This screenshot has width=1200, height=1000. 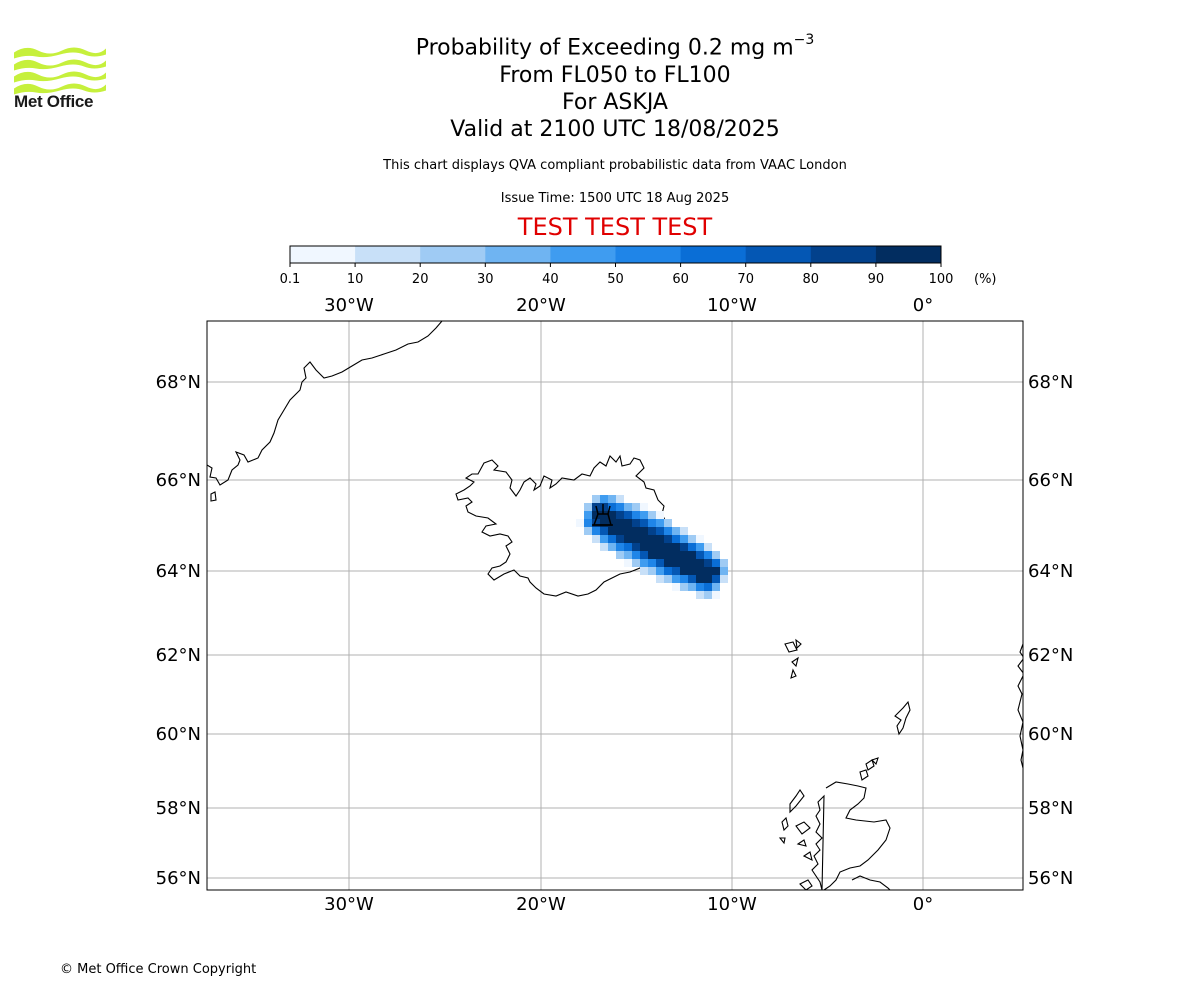 What do you see at coordinates (420, 279) in the screenshot?
I see `colorbar-tick-label: 20` at bounding box center [420, 279].